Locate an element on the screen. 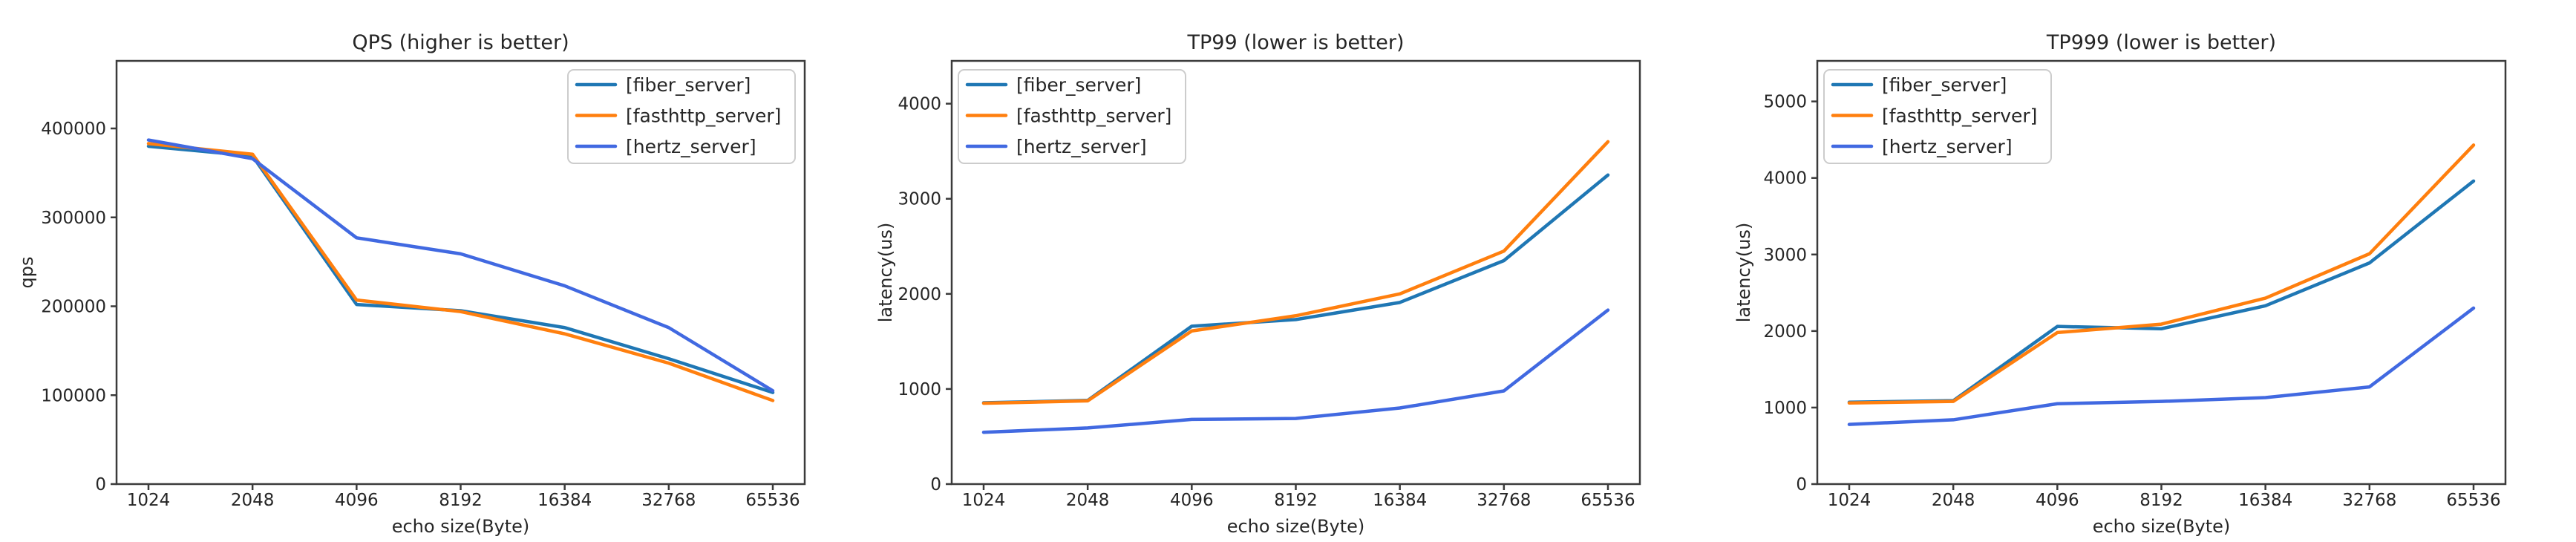 The width and height of the screenshot is (2576, 542). y-tick-label: 200000 is located at coordinates (73, 307).